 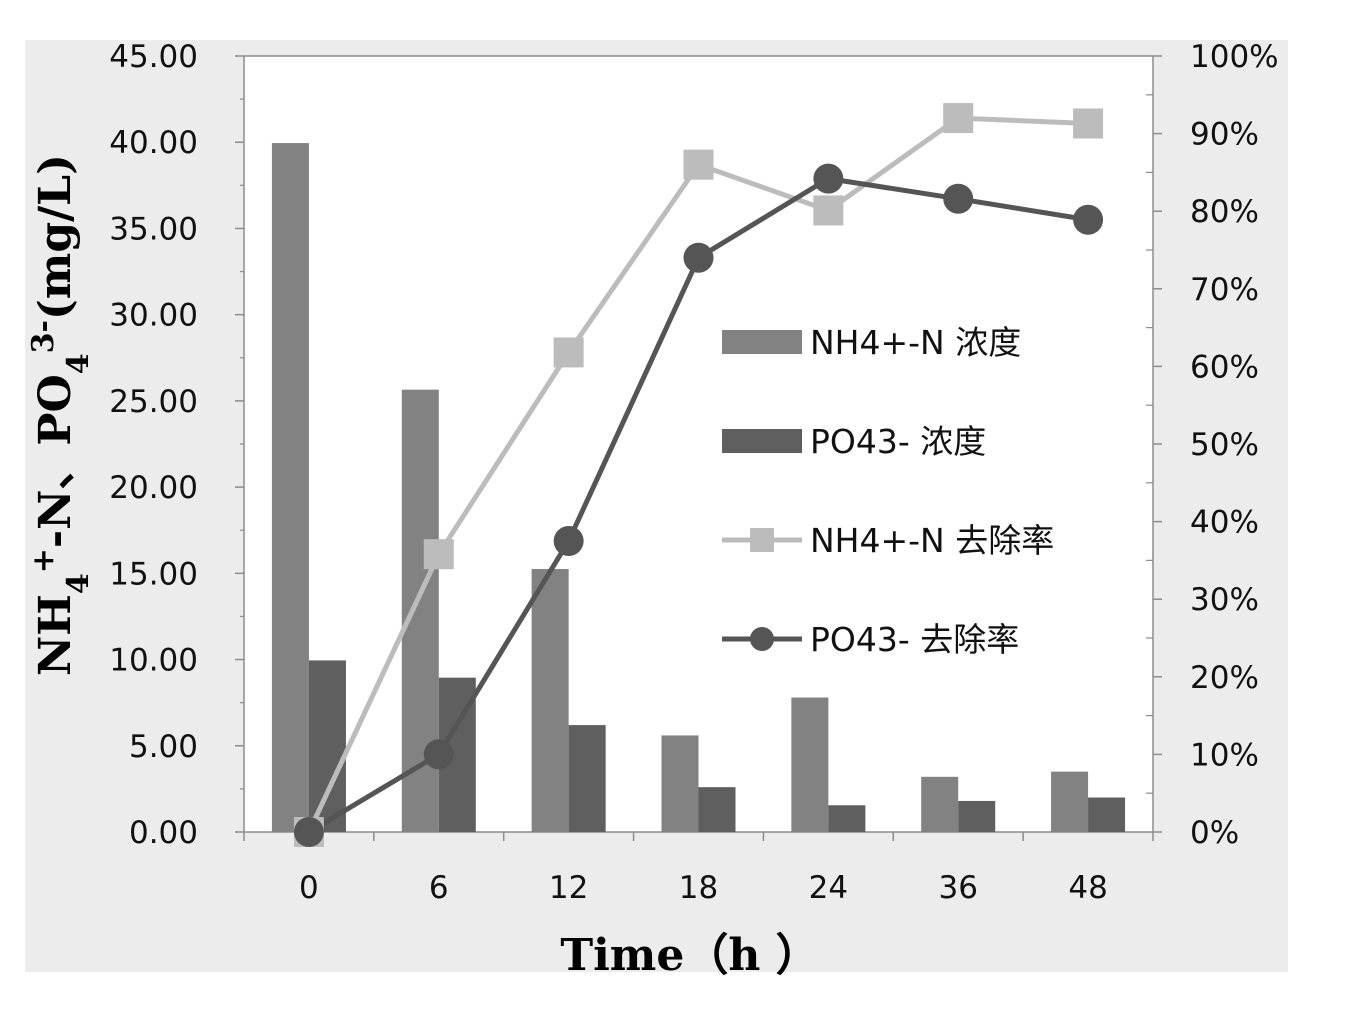 What do you see at coordinates (163, 747) in the screenshot?
I see `y-left-tick-label: 5.00` at bounding box center [163, 747].